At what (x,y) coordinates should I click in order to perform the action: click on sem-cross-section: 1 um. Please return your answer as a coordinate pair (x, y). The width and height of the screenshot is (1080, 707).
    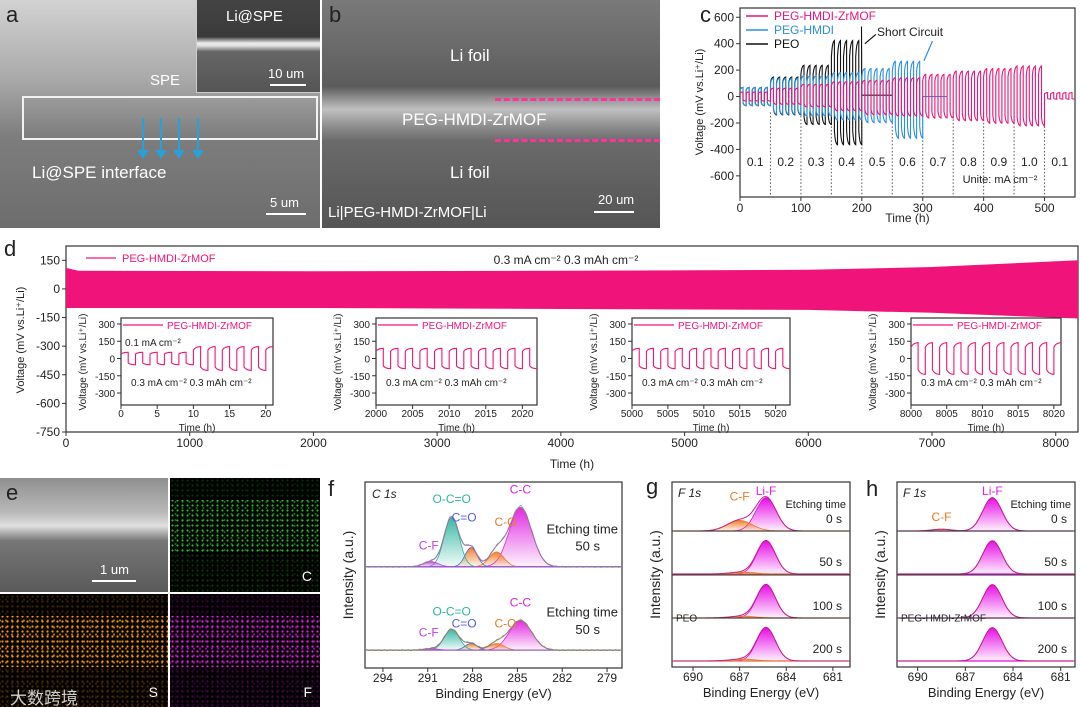
    Looking at the image, I should click on (84, 535).